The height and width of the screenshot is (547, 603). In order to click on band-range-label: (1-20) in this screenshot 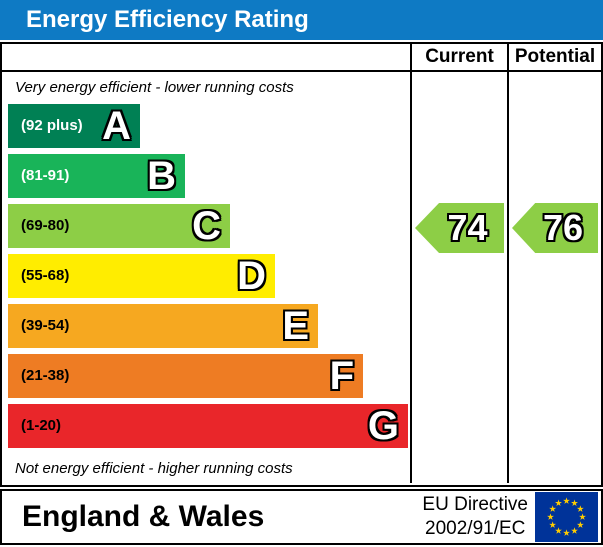, I will do `click(41, 426)`.